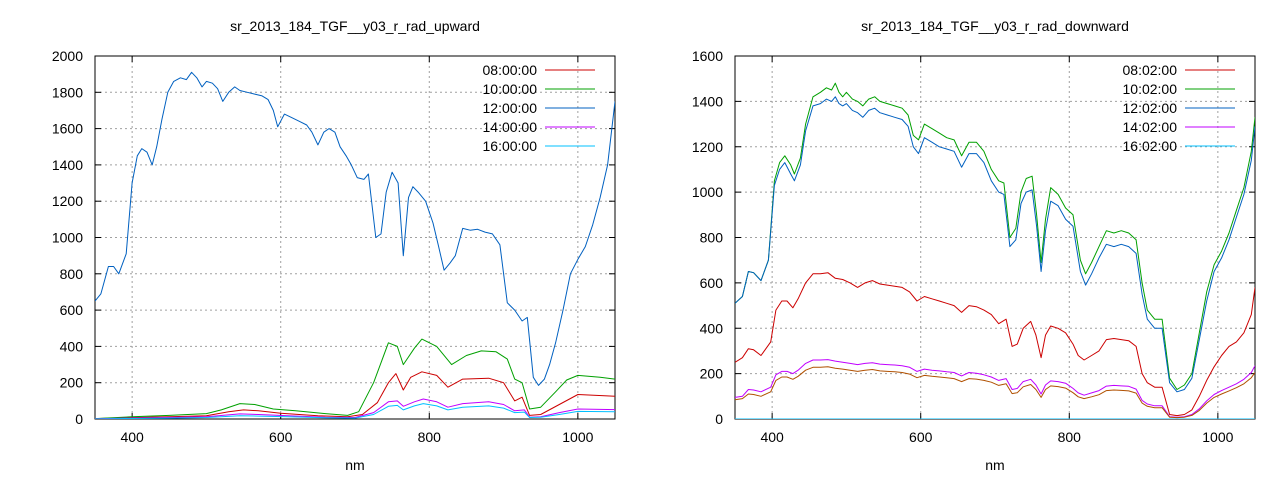 Image resolution: width=1280 pixels, height=485 pixels. What do you see at coordinates (67, 92) in the screenshot?
I see `y-tick-label: 1800` at bounding box center [67, 92].